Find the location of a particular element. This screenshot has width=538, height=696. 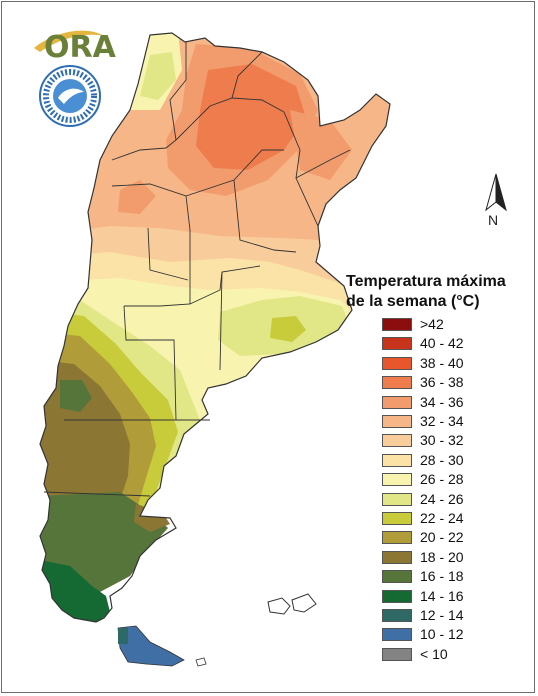

legend-label: 32 - 34 is located at coordinates (442, 421).